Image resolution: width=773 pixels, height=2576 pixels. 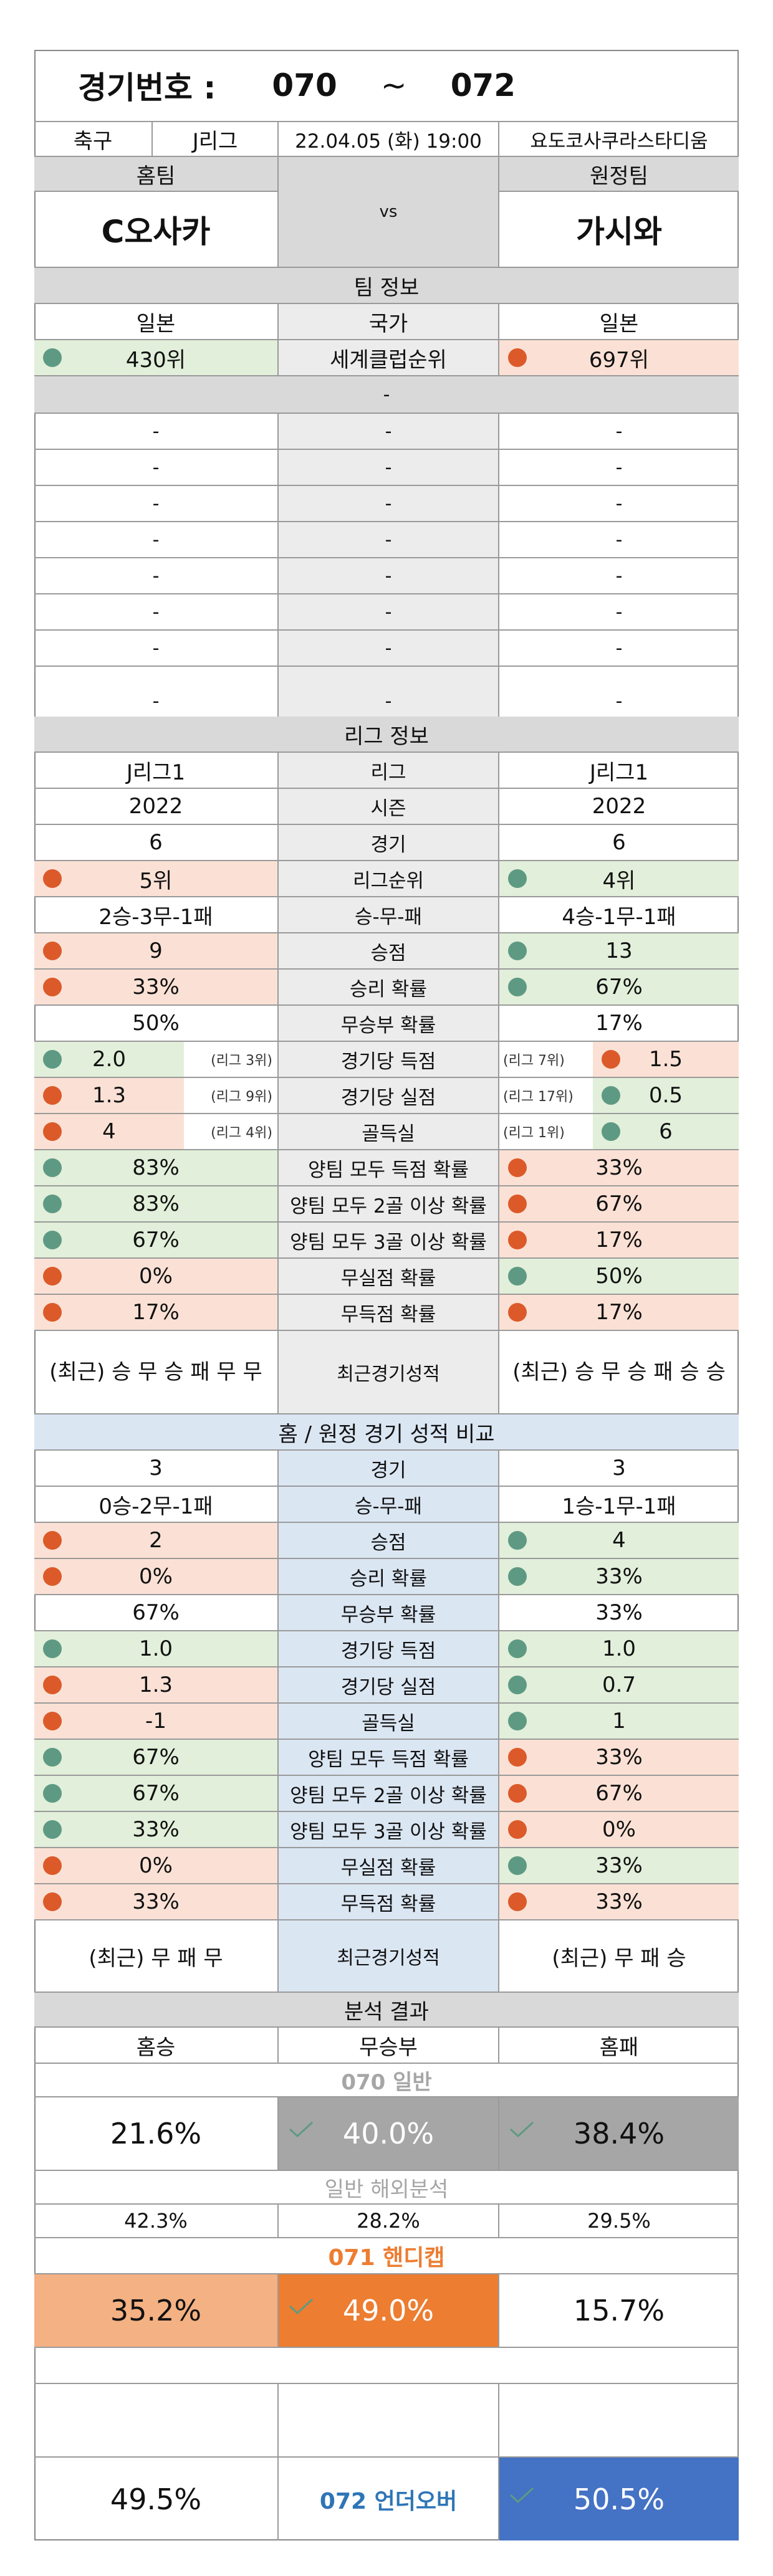 What do you see at coordinates (156, 1576) in the screenshot?
I see `compare-home-value: 0%` at bounding box center [156, 1576].